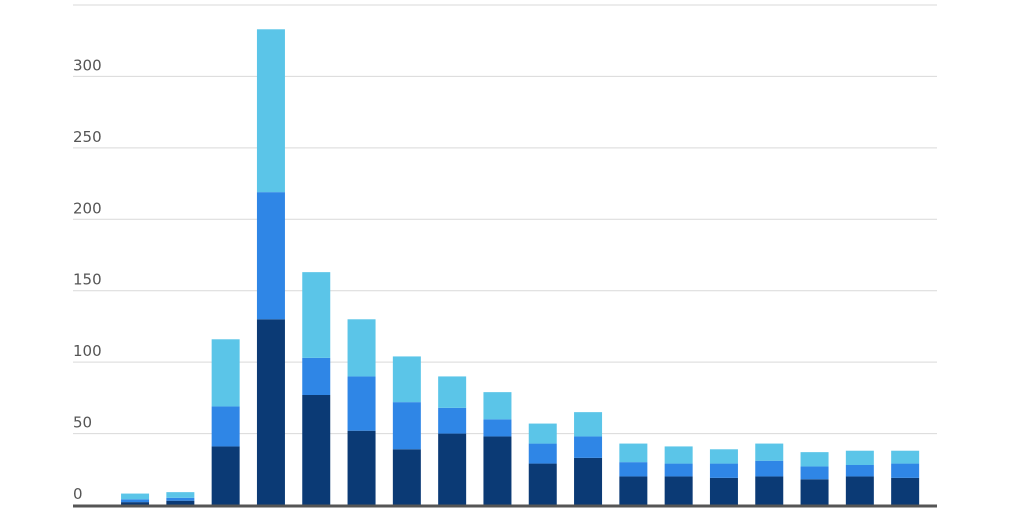 Image resolution: width=1024 pixels, height=512 pixels. Describe the element at coordinates (87, 137) in the screenshot. I see `y-tick-label: 250` at that location.